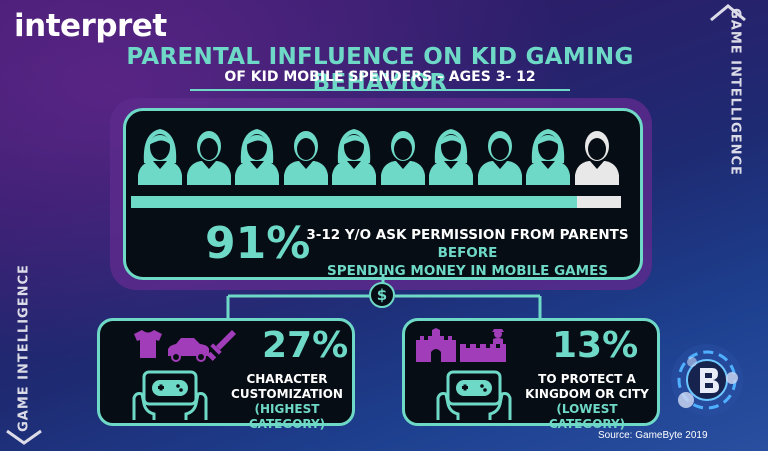 This screenshot has width=768, height=451. I want to click on title-divider, so click(380, 90).